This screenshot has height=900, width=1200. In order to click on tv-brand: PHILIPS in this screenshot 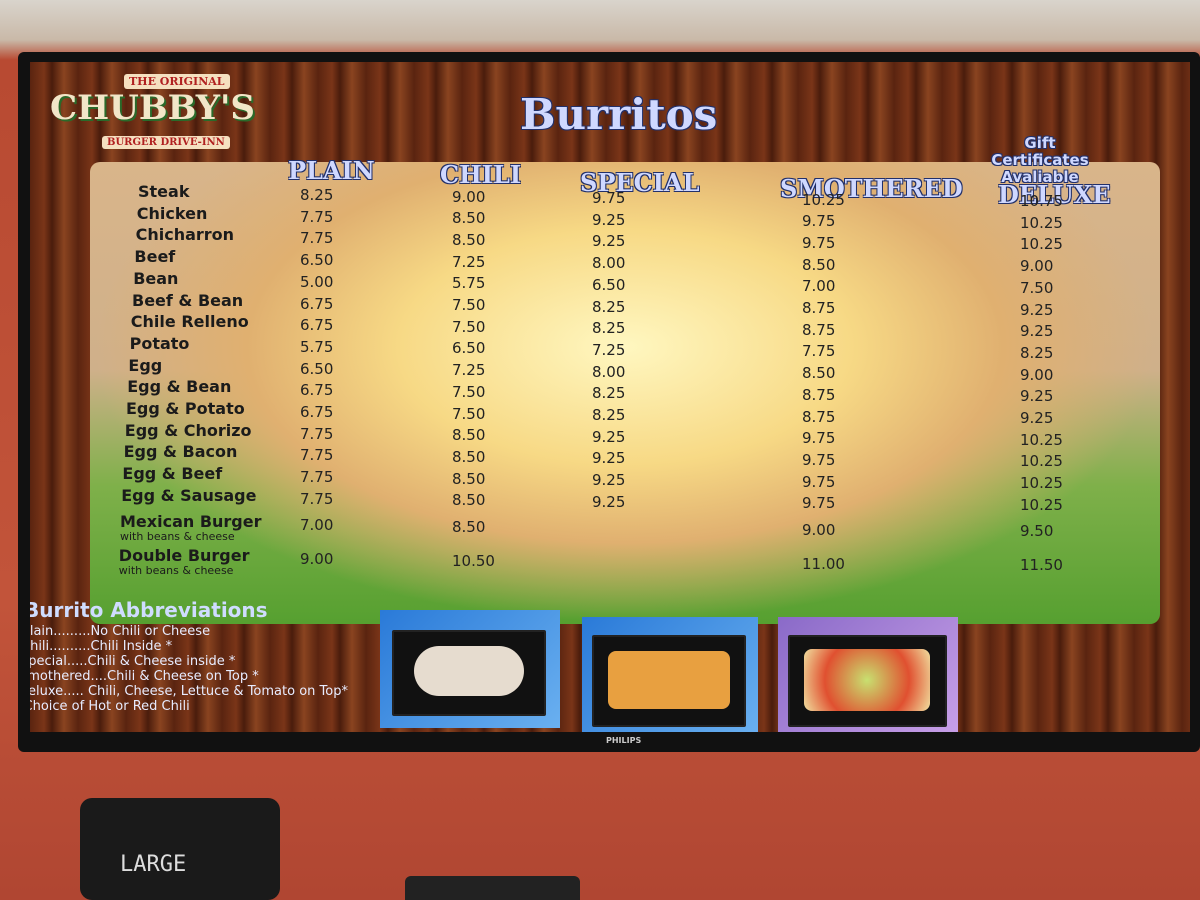, I will do `click(624, 740)`.